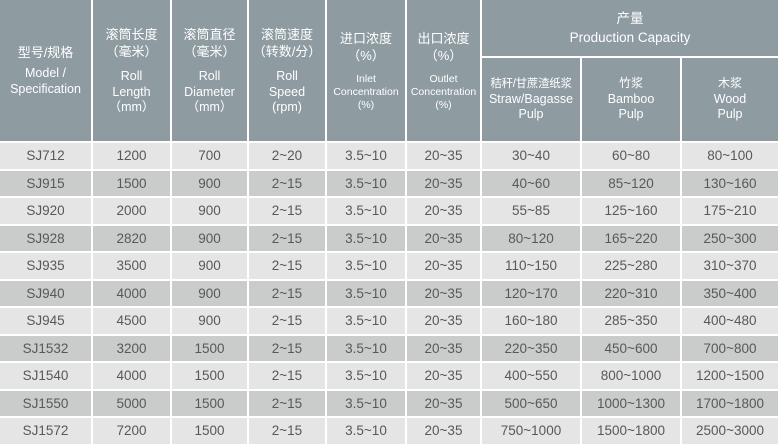 This screenshot has width=778, height=445. I want to click on cell-roll-length: 1200, so click(131, 156).